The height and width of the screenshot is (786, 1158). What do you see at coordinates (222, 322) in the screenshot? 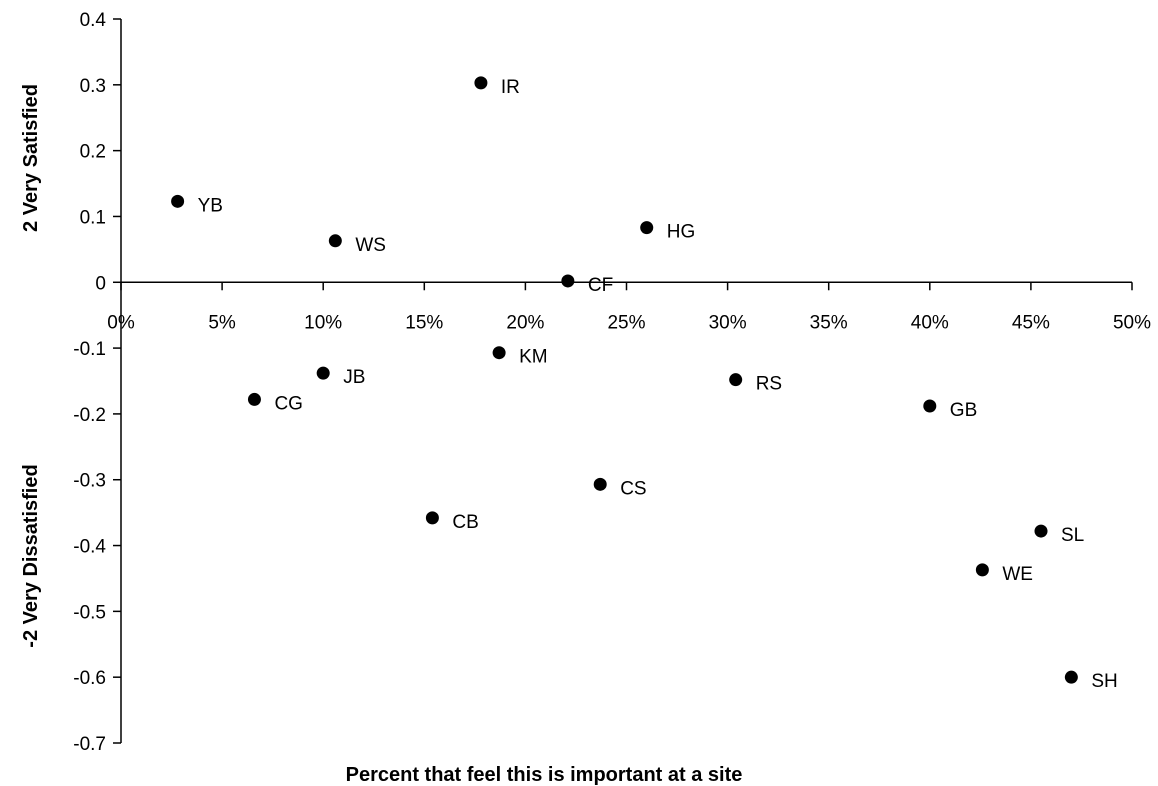
I see `x-tick-label: 5%` at bounding box center [222, 322].